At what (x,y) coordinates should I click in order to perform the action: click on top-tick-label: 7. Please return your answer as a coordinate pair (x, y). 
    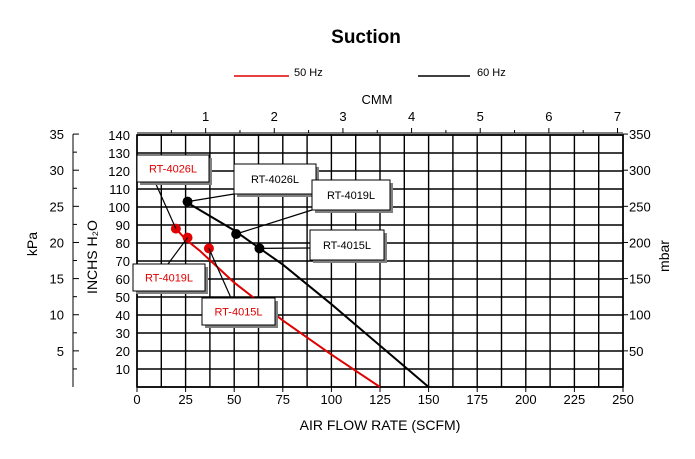
    Looking at the image, I should click on (617, 116).